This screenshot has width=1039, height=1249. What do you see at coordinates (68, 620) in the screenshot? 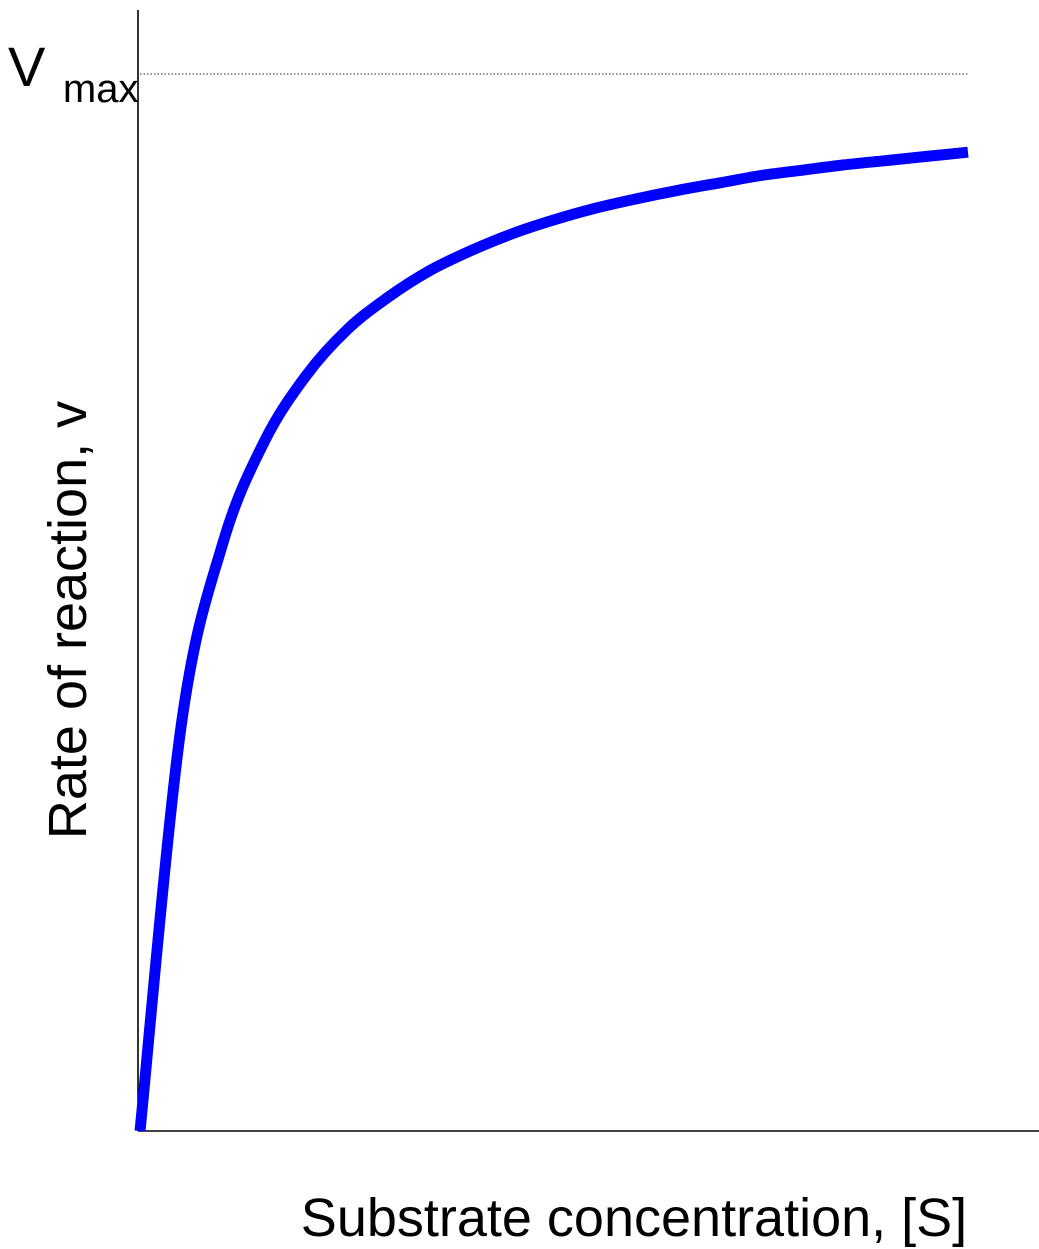
I see `y-axis-label: Rate of reaction, v` at bounding box center [68, 620].